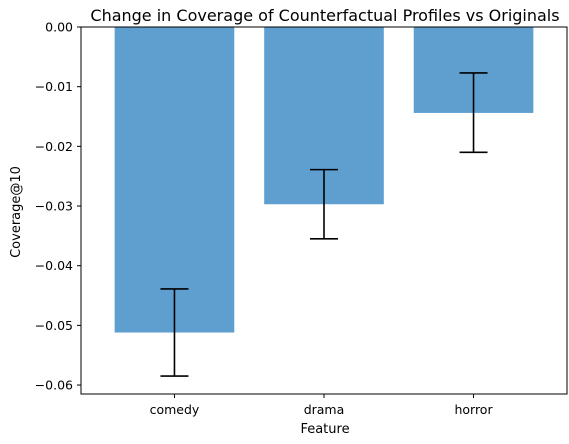  Describe the element at coordinates (54, 206) in the screenshot. I see `y-tick-label: −0.03` at that location.